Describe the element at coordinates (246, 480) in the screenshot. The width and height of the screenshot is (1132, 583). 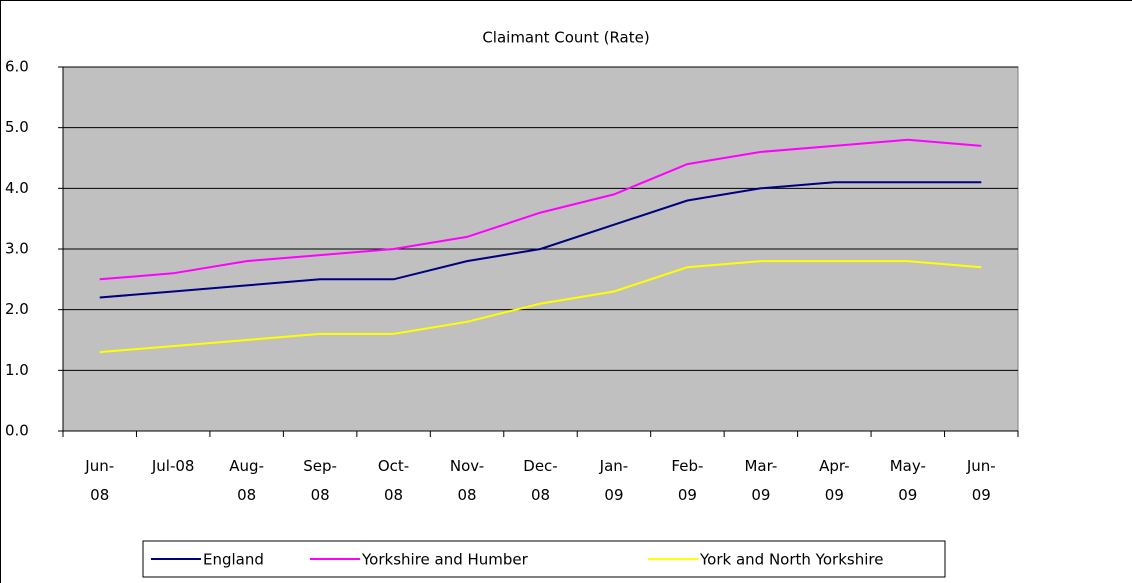
I see `x-tick-label: Aug-08` at that location.